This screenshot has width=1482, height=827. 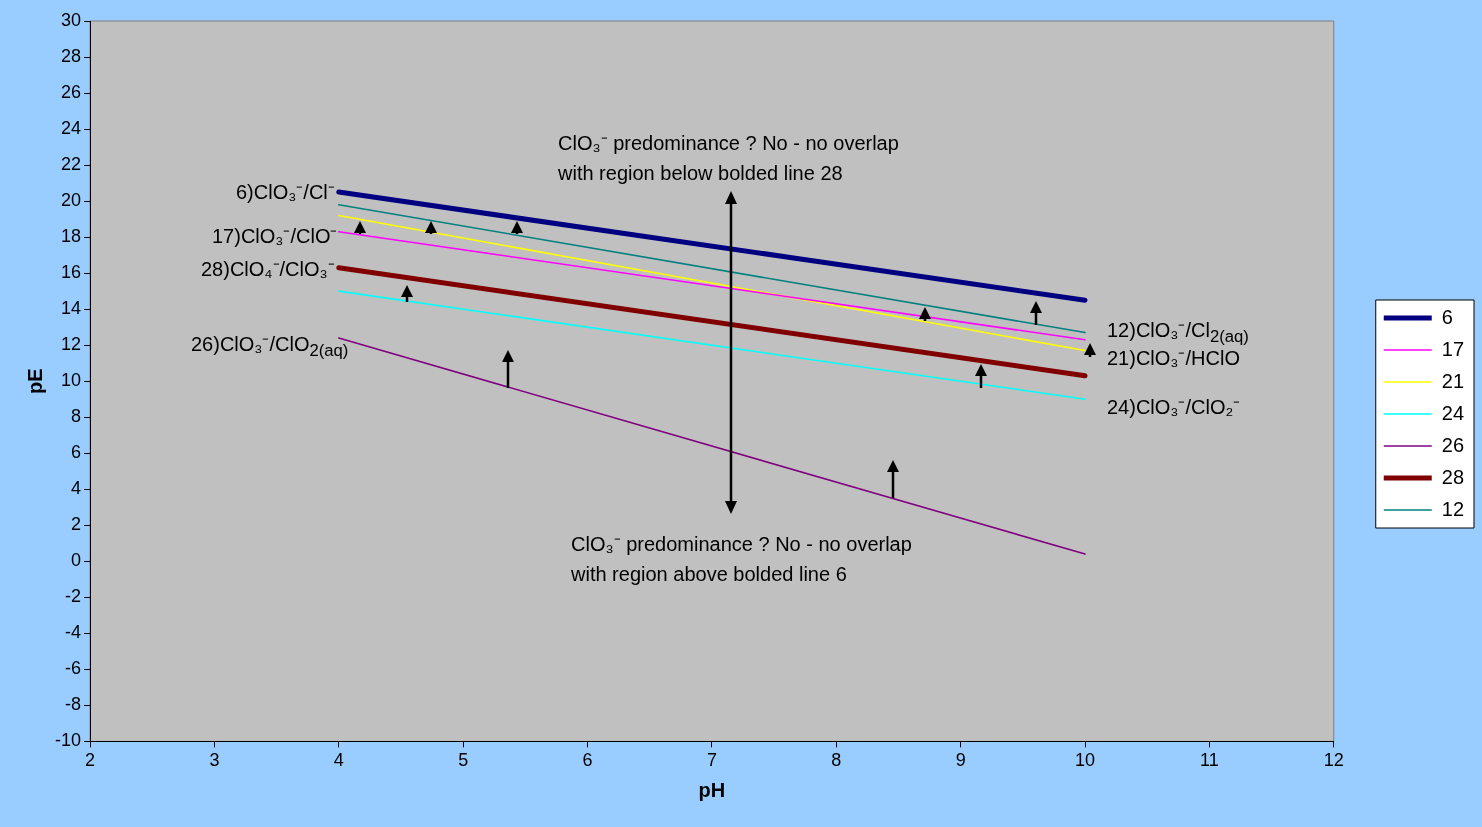 What do you see at coordinates (76, 488) in the screenshot?
I see `y-tick-label: 4` at bounding box center [76, 488].